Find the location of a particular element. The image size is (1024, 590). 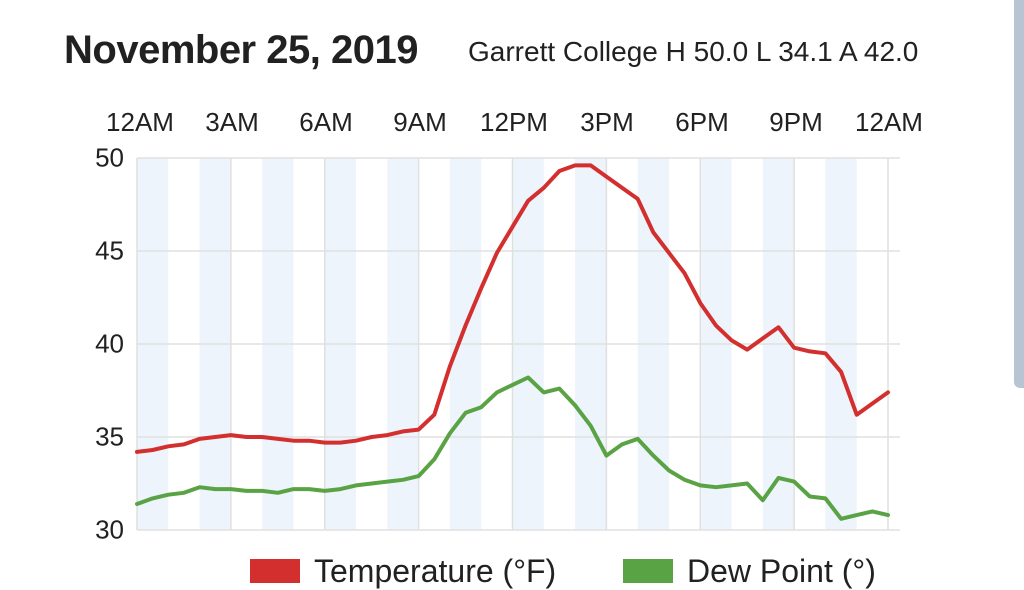

x-tick-label: 9PM is located at coordinates (796, 122).